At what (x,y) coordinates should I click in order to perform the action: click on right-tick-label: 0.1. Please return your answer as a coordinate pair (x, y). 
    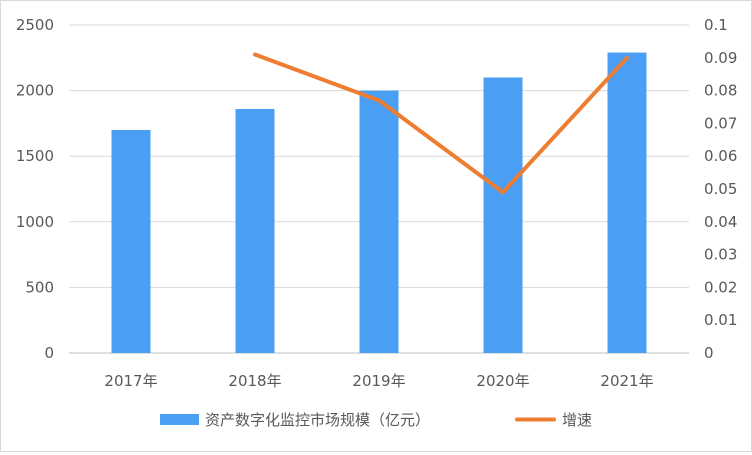
    Looking at the image, I should click on (716, 25).